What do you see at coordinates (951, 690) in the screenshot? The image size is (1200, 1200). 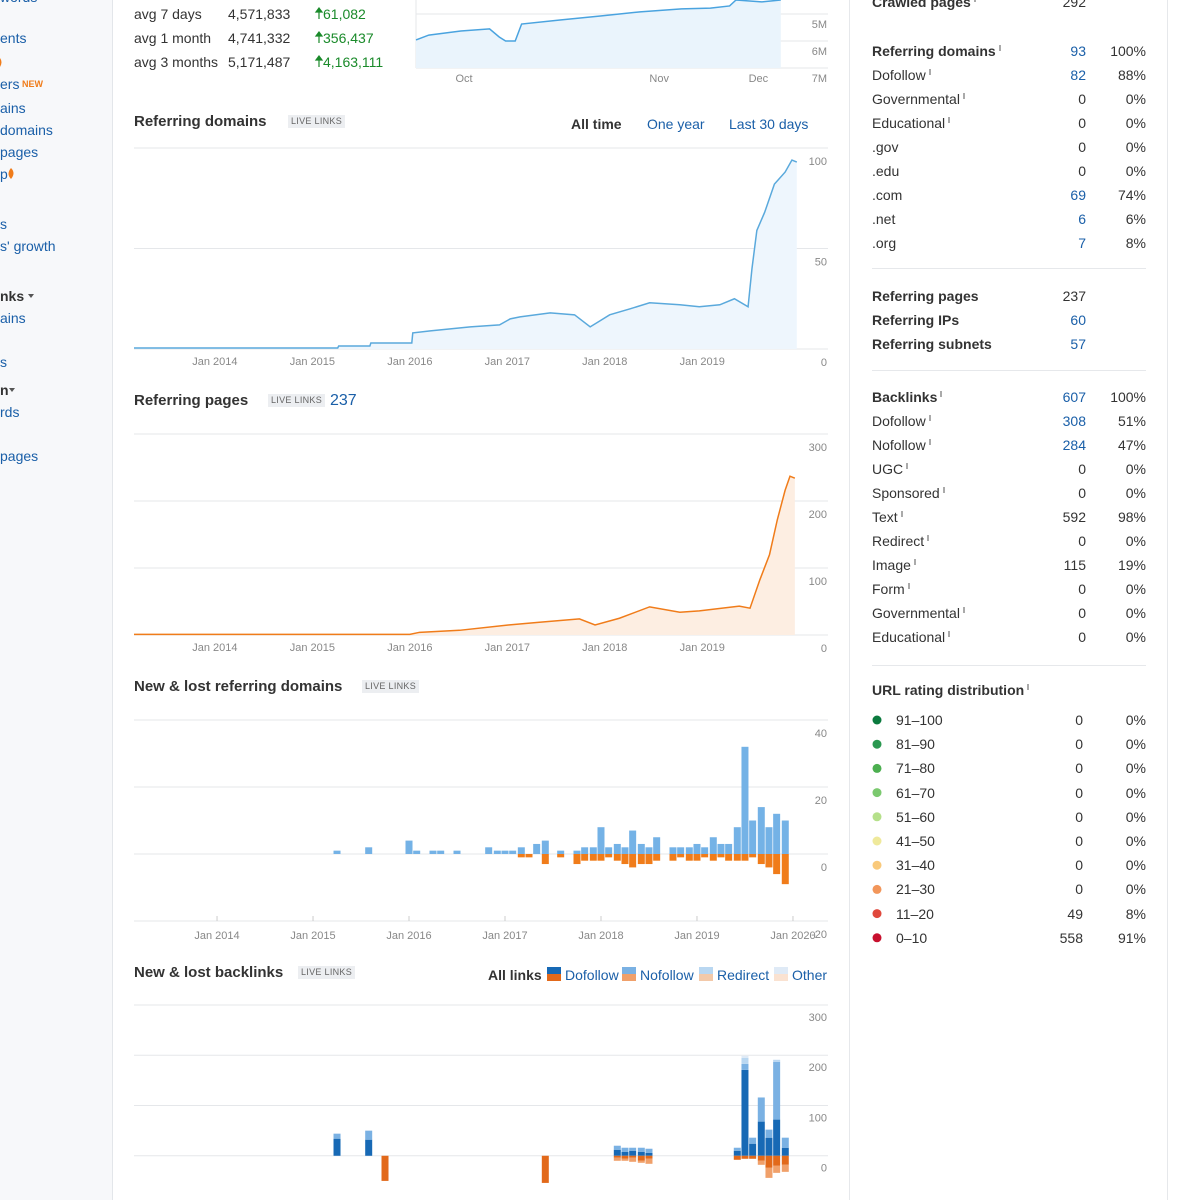 I see `stat-title: URL rating distribution` at bounding box center [951, 690].